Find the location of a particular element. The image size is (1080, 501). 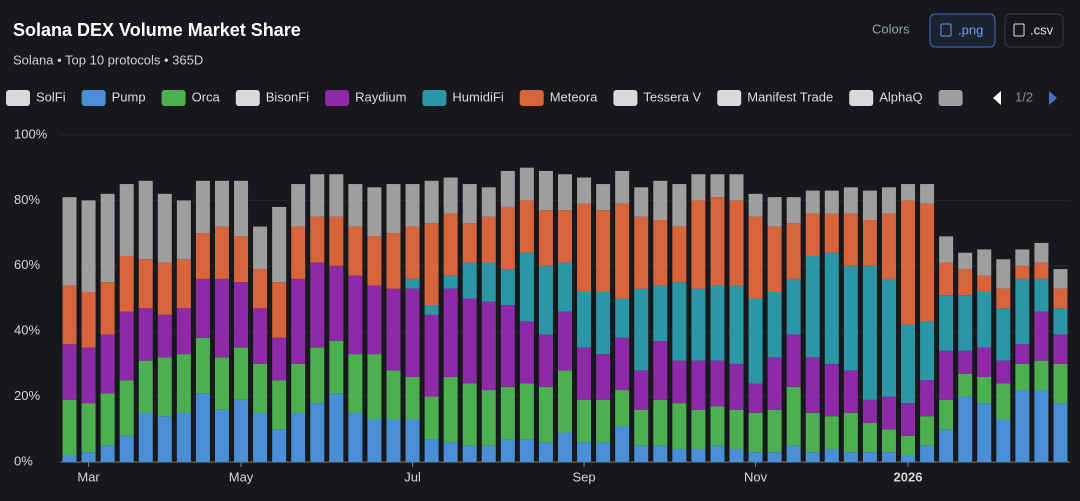

png-button is located at coordinates (962, 30).